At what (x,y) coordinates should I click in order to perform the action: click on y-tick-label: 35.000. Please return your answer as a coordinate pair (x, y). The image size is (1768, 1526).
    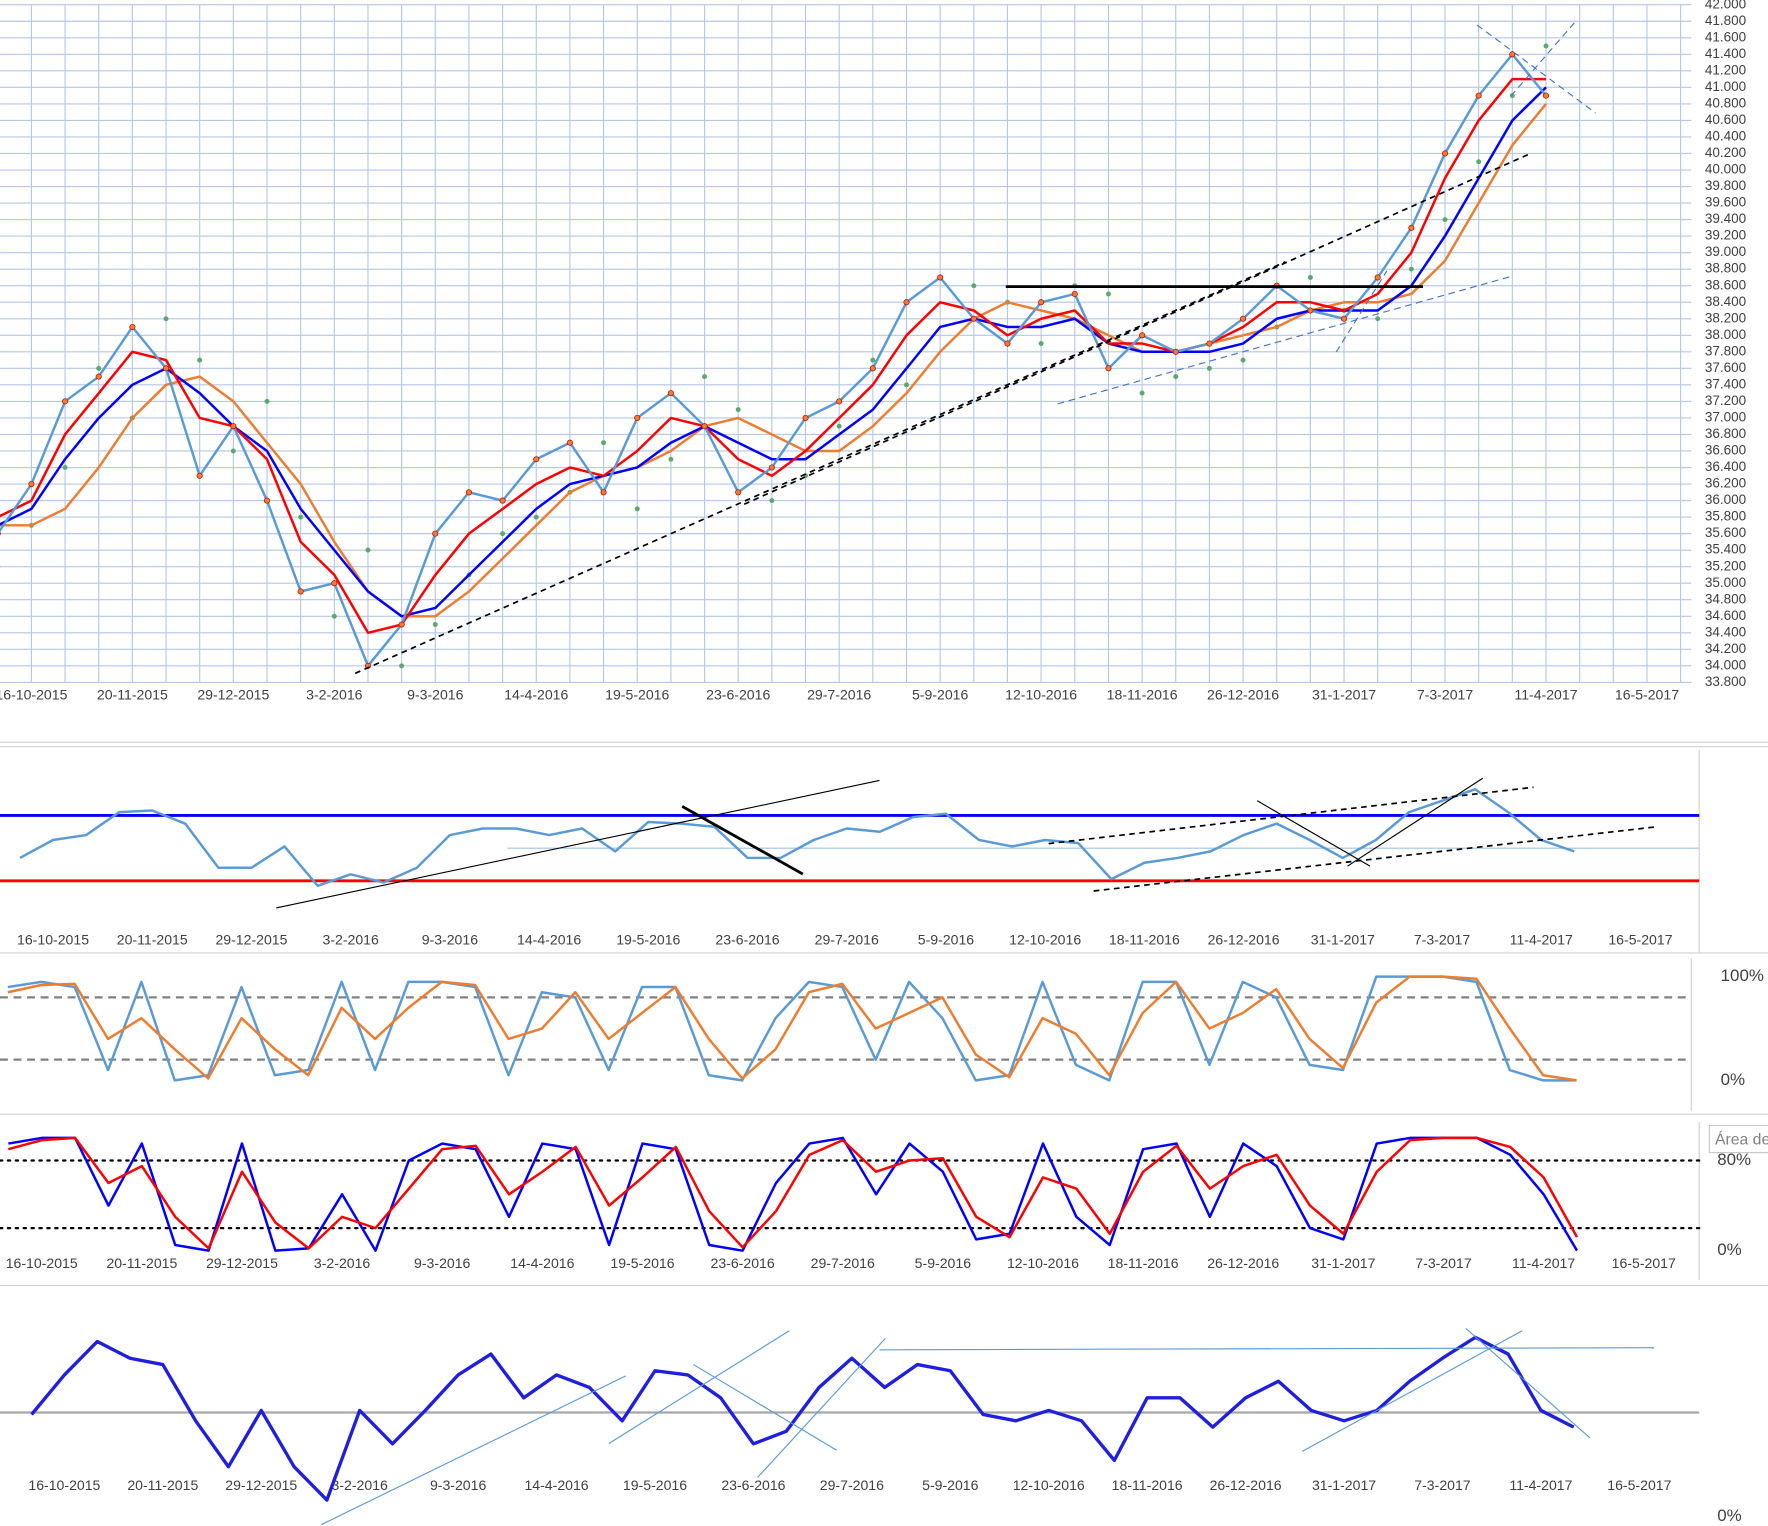
    Looking at the image, I should click on (1725, 582).